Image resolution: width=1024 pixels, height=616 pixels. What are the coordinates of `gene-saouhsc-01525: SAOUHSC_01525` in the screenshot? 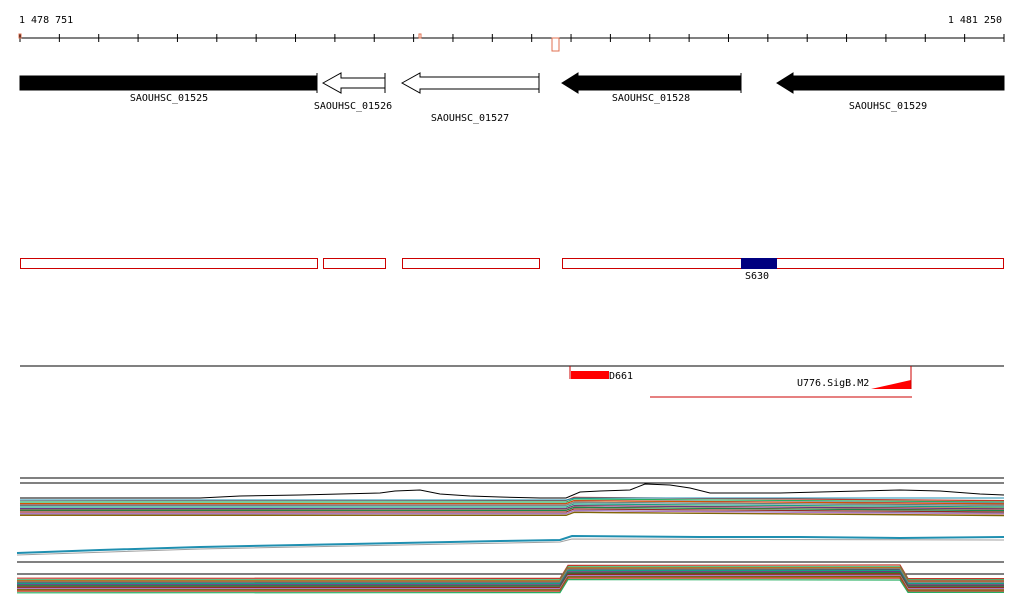 It's located at (168, 88).